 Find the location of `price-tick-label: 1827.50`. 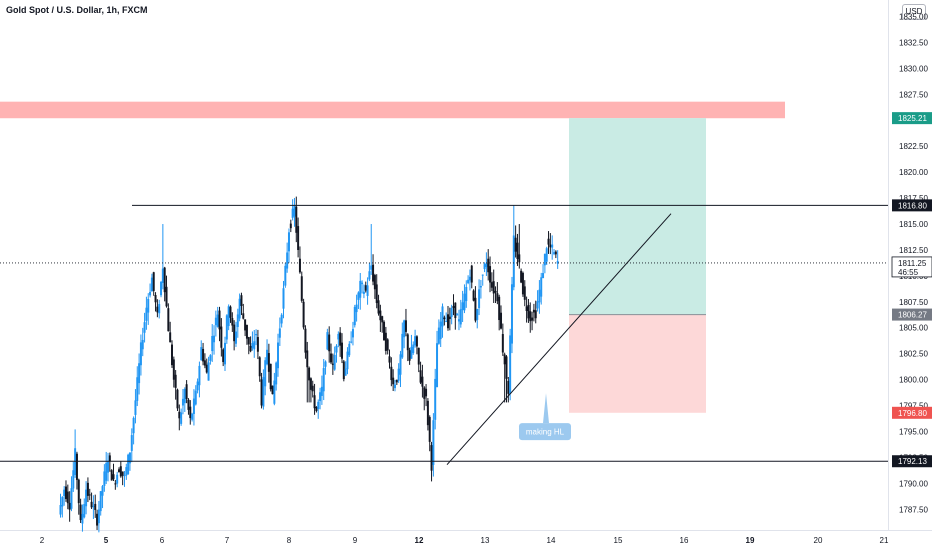

price-tick-label: 1827.50 is located at coordinates (913, 94).